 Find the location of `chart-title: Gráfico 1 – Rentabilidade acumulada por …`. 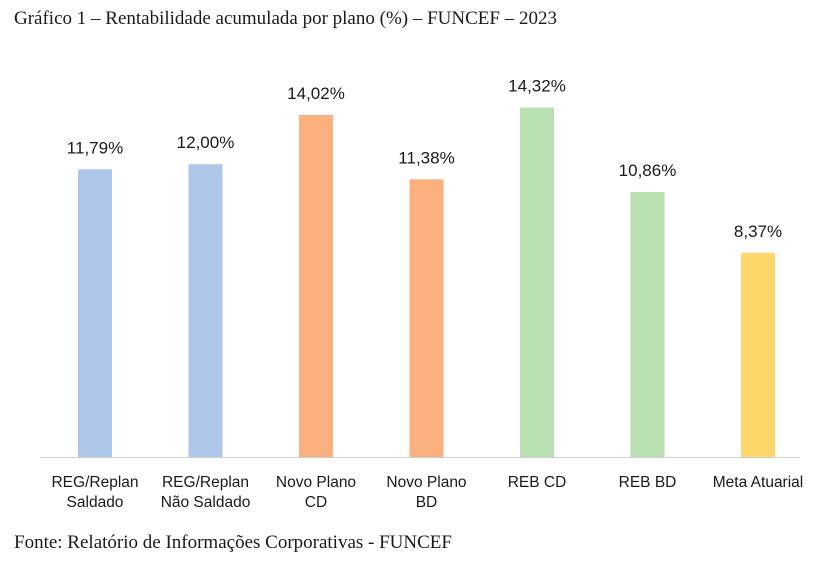

chart-title: Gráfico 1 – Rentabilidade acumulada por … is located at coordinates (285, 18).